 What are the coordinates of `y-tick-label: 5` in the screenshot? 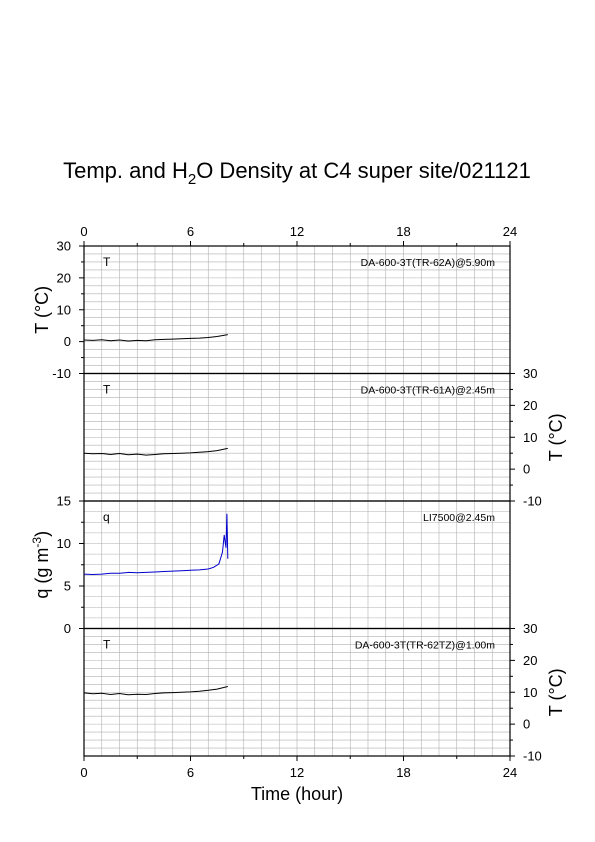 It's located at (67, 586).